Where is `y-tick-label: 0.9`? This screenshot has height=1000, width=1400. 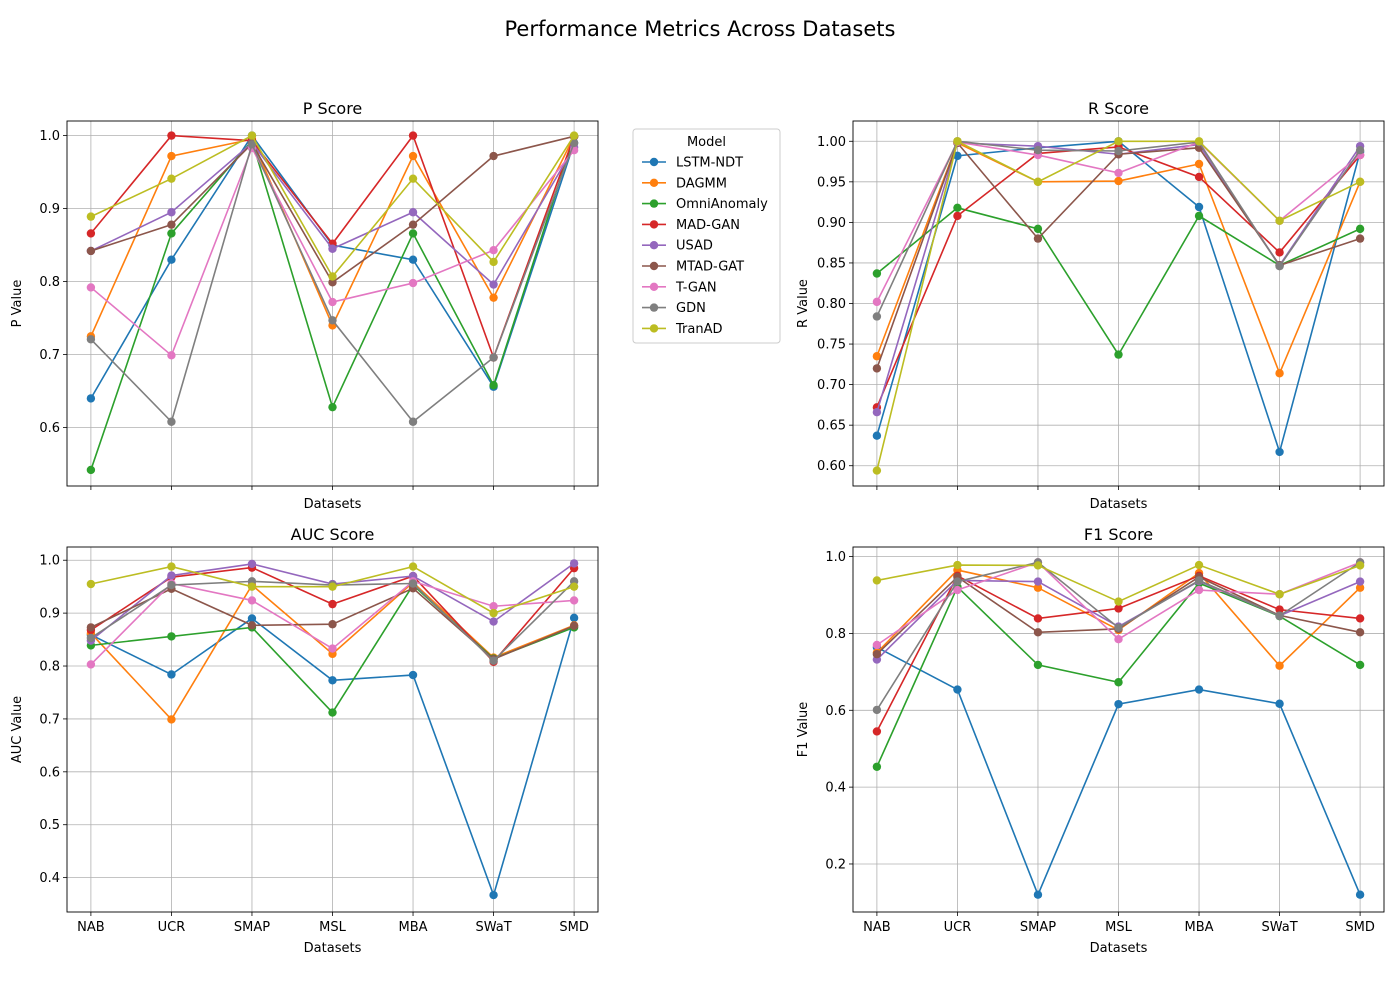
y-tick-label: 0.9 is located at coordinates (49, 209).